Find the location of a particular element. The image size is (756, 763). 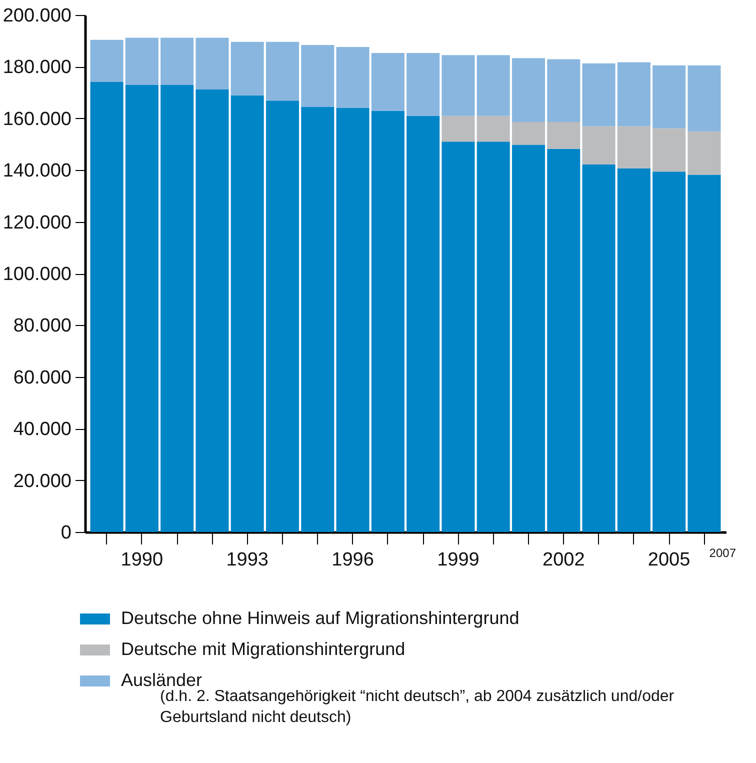

y-tick-label: 60.000 is located at coordinates (42, 377).